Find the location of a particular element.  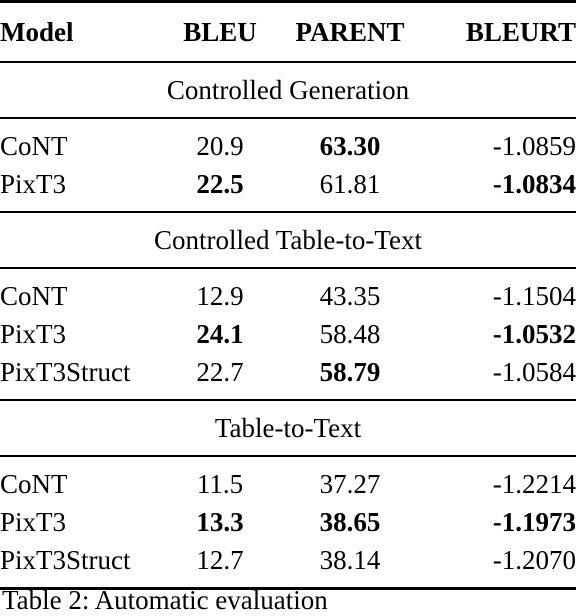

header-bleurt: BLEURT is located at coordinates (520, 31).